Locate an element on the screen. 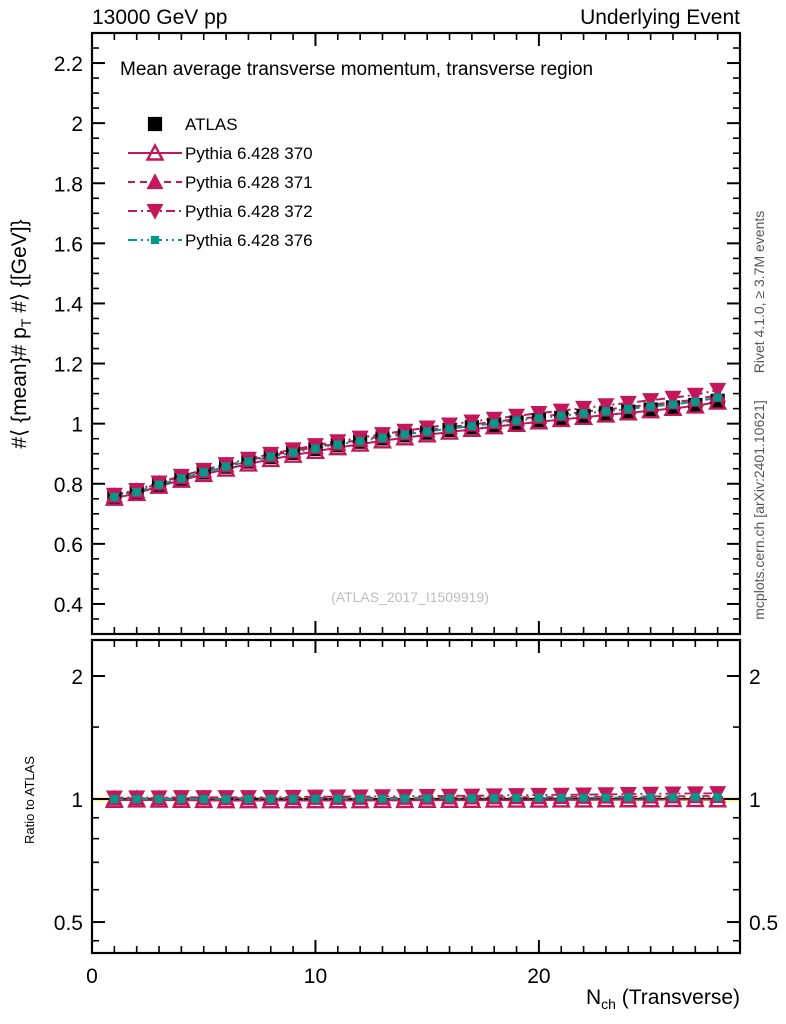  y-title-sub: T is located at coordinates (26, 322).